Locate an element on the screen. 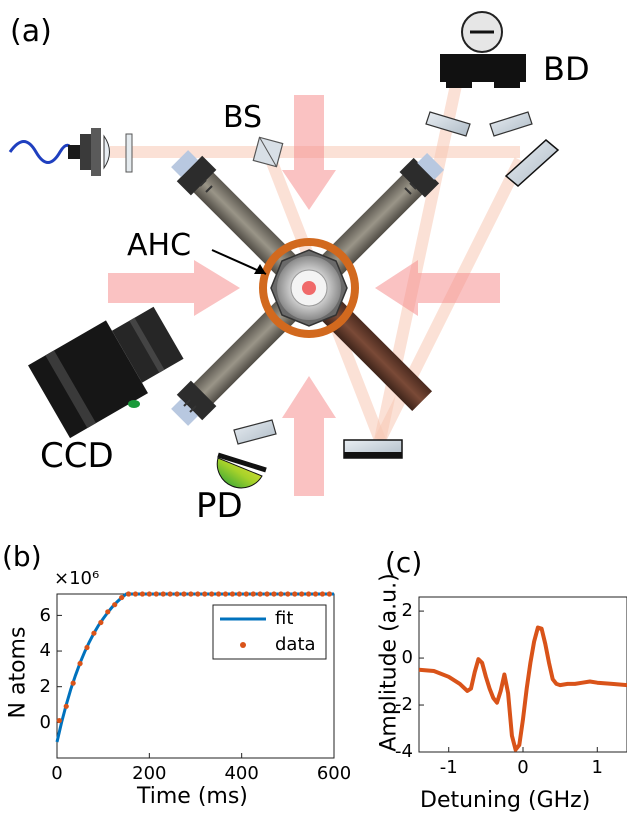 The width and height of the screenshot is (627, 813). atomic-cell-icon is located at coordinates (285, 288).